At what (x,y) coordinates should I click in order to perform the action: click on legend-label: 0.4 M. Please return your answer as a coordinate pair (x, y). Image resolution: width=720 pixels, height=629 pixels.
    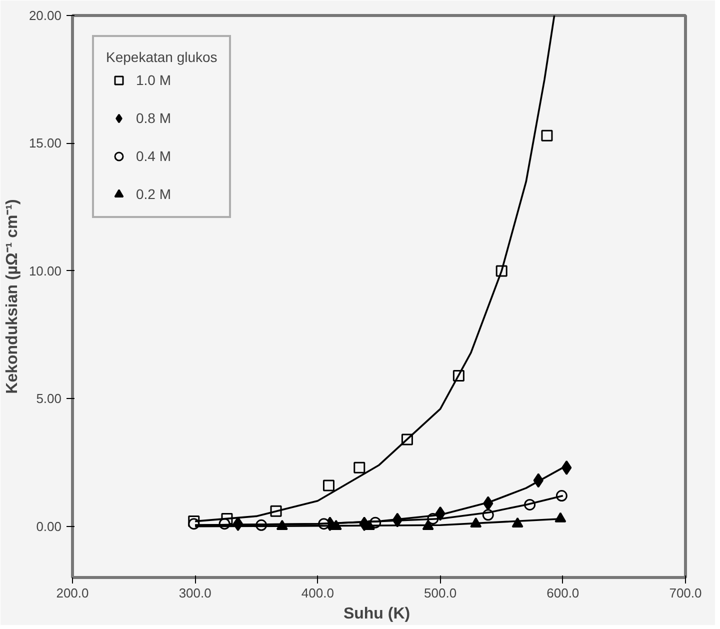
    Looking at the image, I should click on (154, 156).